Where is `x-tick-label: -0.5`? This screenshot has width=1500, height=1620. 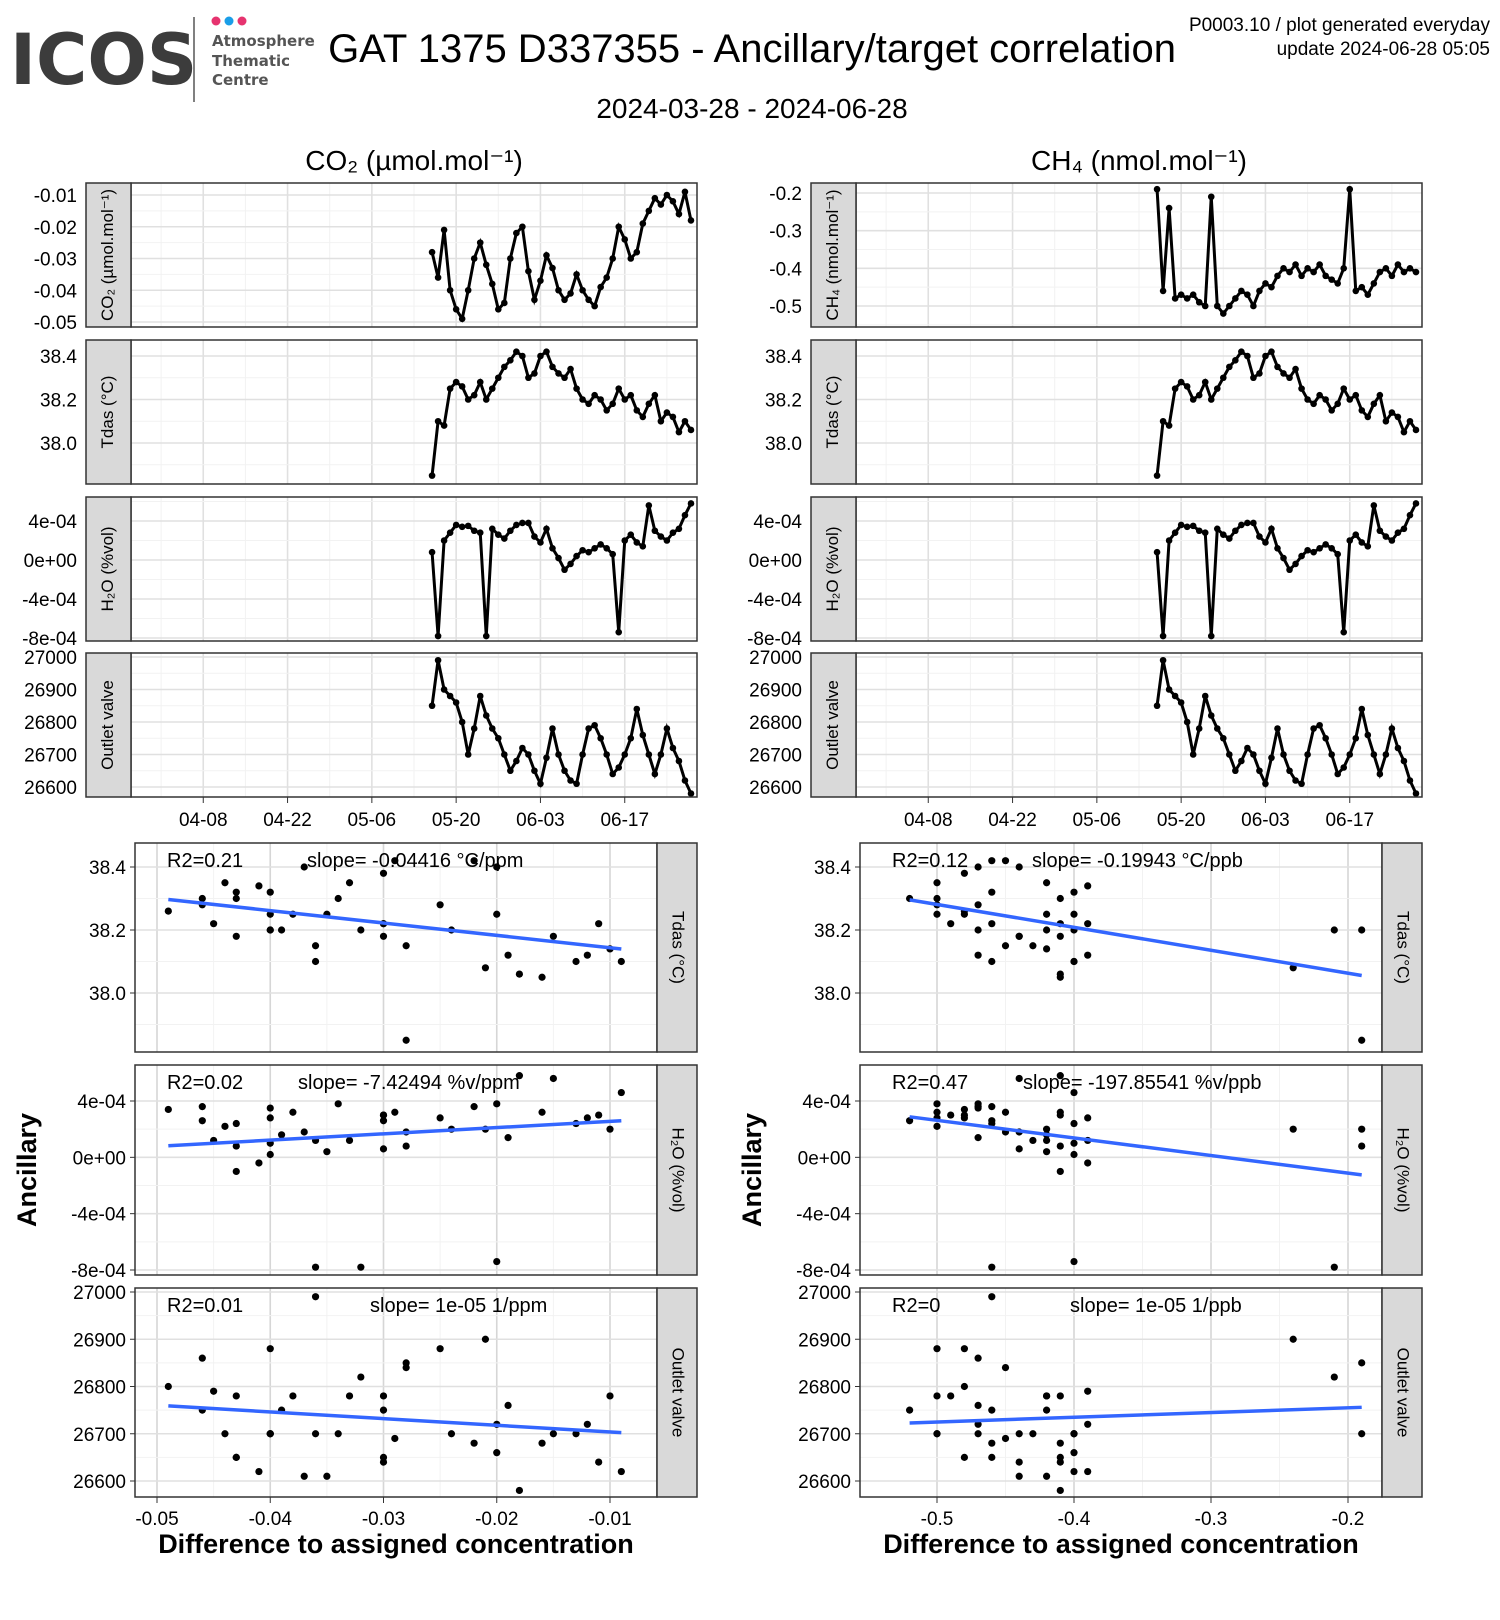 x-tick-label: -0.5 is located at coordinates (937, 1519).